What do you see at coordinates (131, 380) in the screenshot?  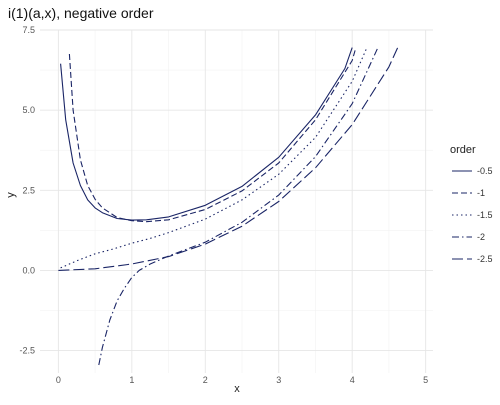 I see `x-tick-label: 1` at bounding box center [131, 380].